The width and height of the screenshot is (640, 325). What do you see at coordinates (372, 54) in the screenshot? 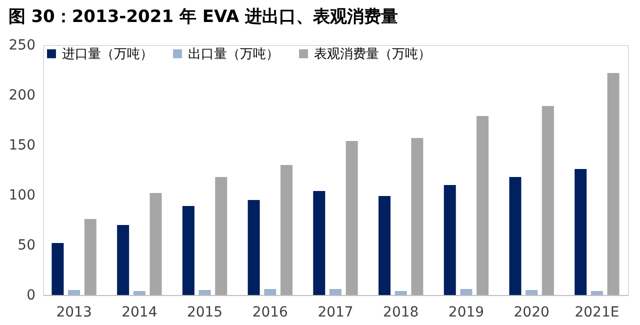
I see `legend-label: 表观消费量（万吨）` at bounding box center [372, 54].